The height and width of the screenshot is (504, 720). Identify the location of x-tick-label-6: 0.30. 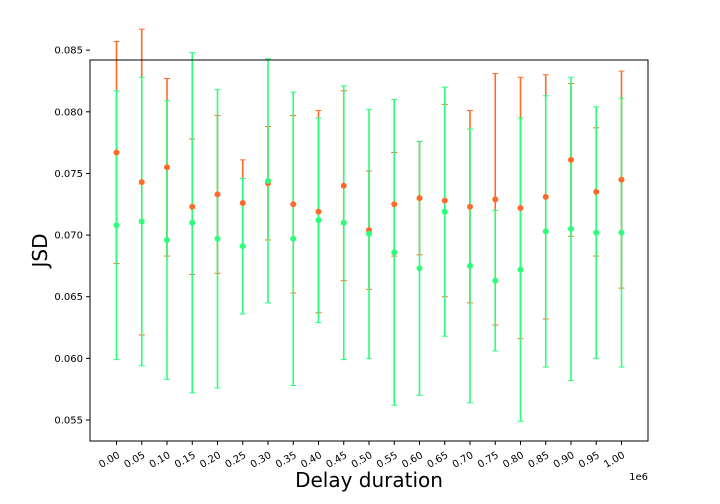
(261, 460).